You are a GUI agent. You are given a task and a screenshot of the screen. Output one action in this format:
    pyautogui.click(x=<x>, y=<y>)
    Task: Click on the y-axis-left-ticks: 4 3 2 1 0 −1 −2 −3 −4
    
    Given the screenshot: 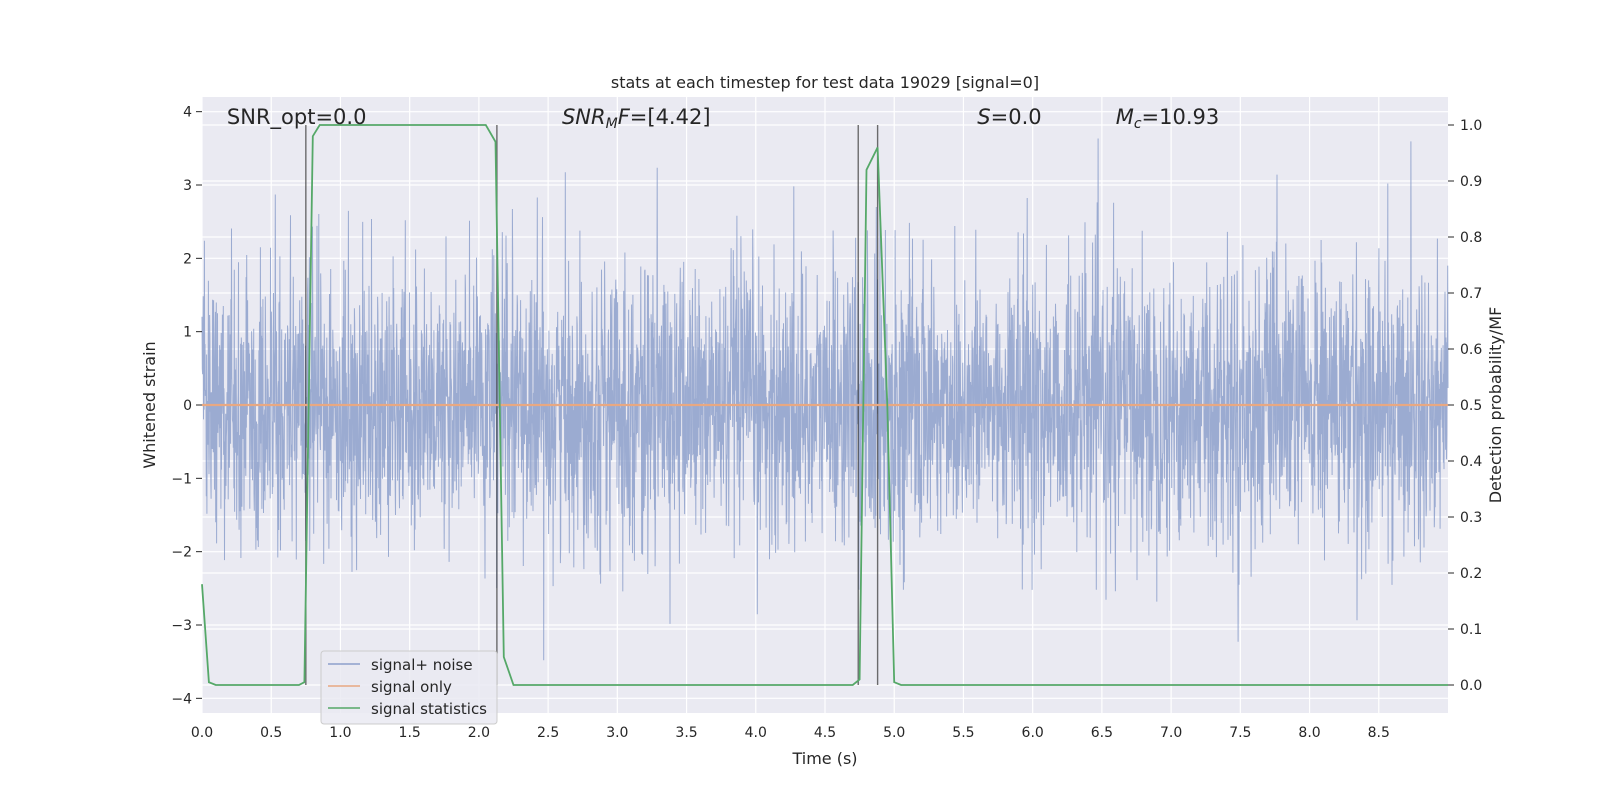 What is the action you would take?
    pyautogui.click(x=186, y=406)
    